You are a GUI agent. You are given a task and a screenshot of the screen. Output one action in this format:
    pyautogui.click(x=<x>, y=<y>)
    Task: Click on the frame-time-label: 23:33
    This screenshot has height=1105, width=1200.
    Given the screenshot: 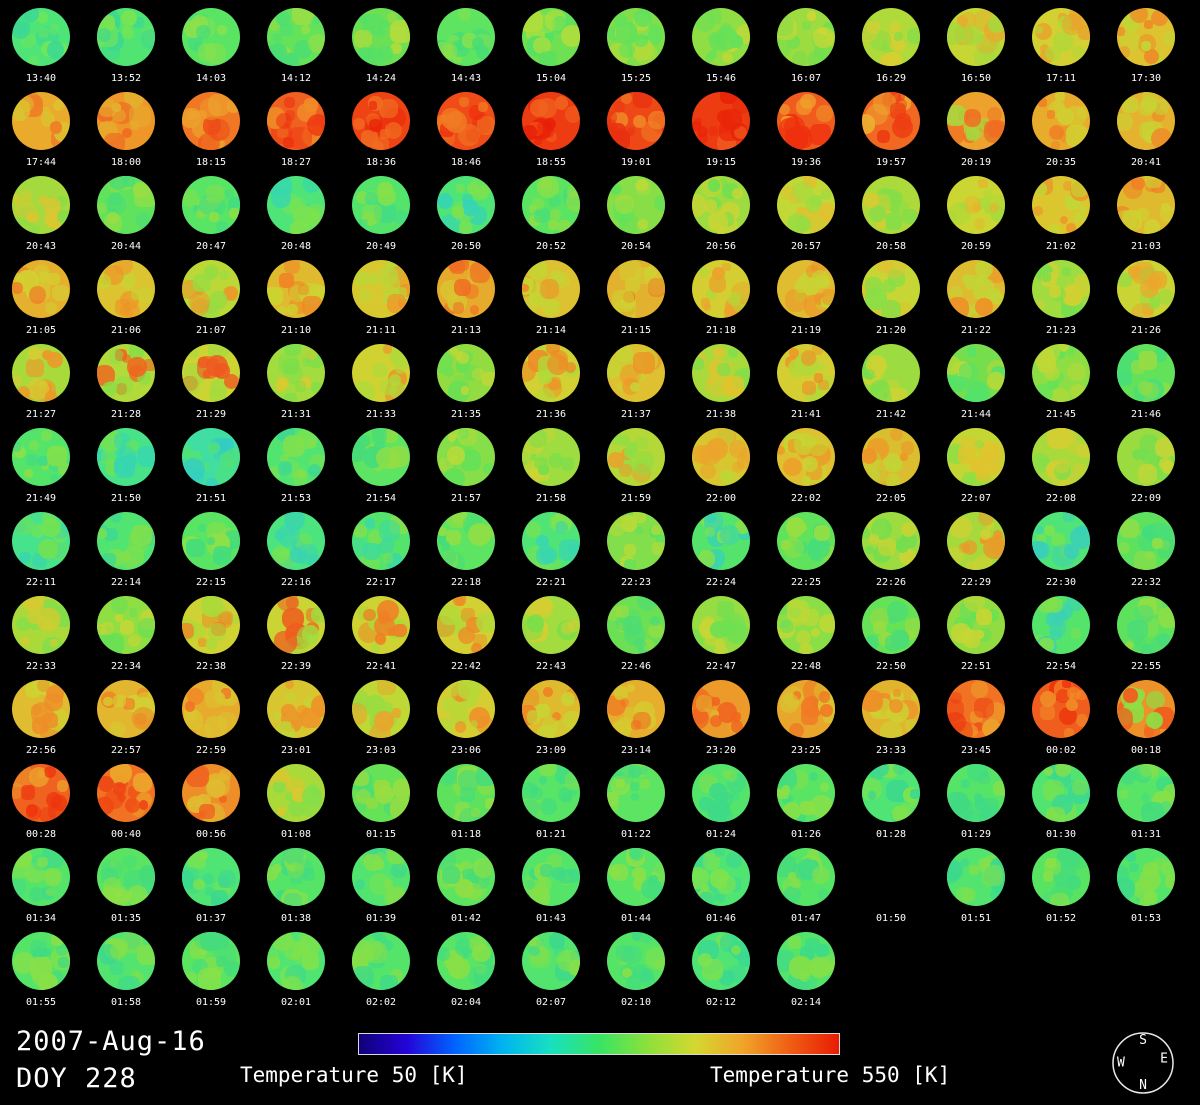 What is the action you would take?
    pyautogui.click(x=891, y=750)
    